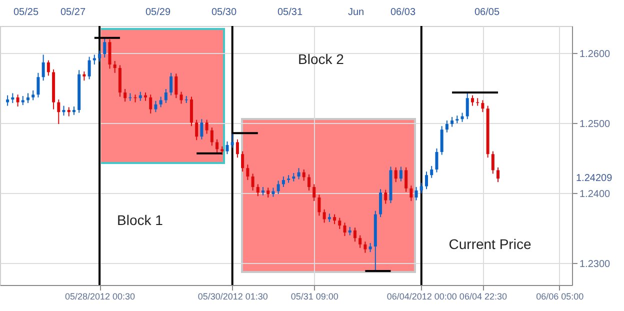 This screenshot has height=311, width=624. I want to click on x-tick-label: 05/31 09:00, so click(314, 297).